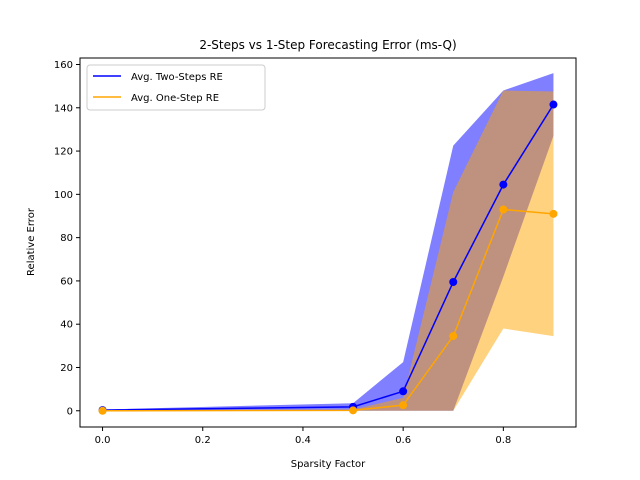 The image size is (640, 480). Describe the element at coordinates (63, 195) in the screenshot. I see `y-tick-label: 100` at that location.